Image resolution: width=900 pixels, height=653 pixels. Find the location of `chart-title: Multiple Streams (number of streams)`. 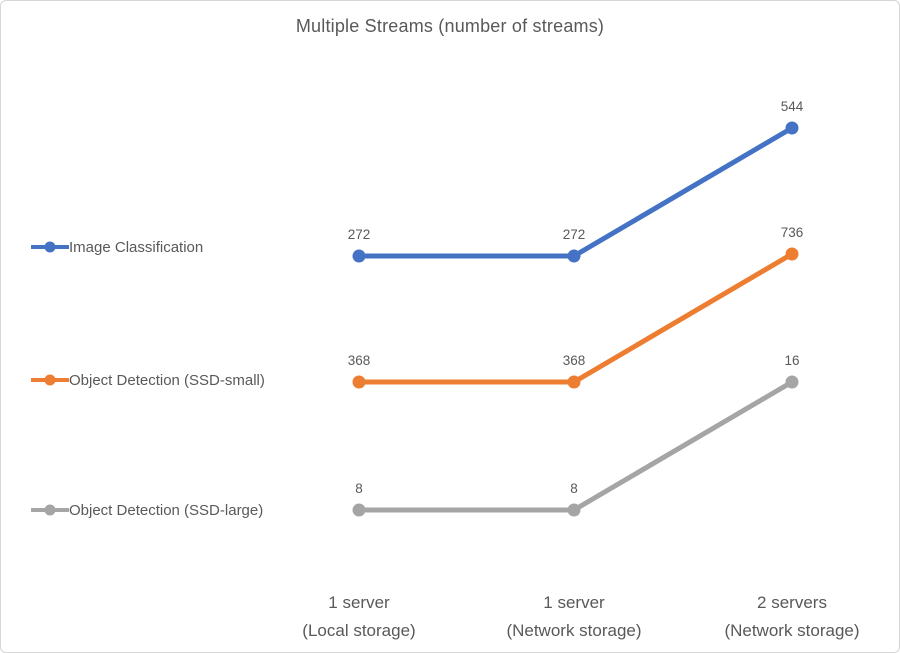

chart-title: Multiple Streams (number of streams) is located at coordinates (450, 26).